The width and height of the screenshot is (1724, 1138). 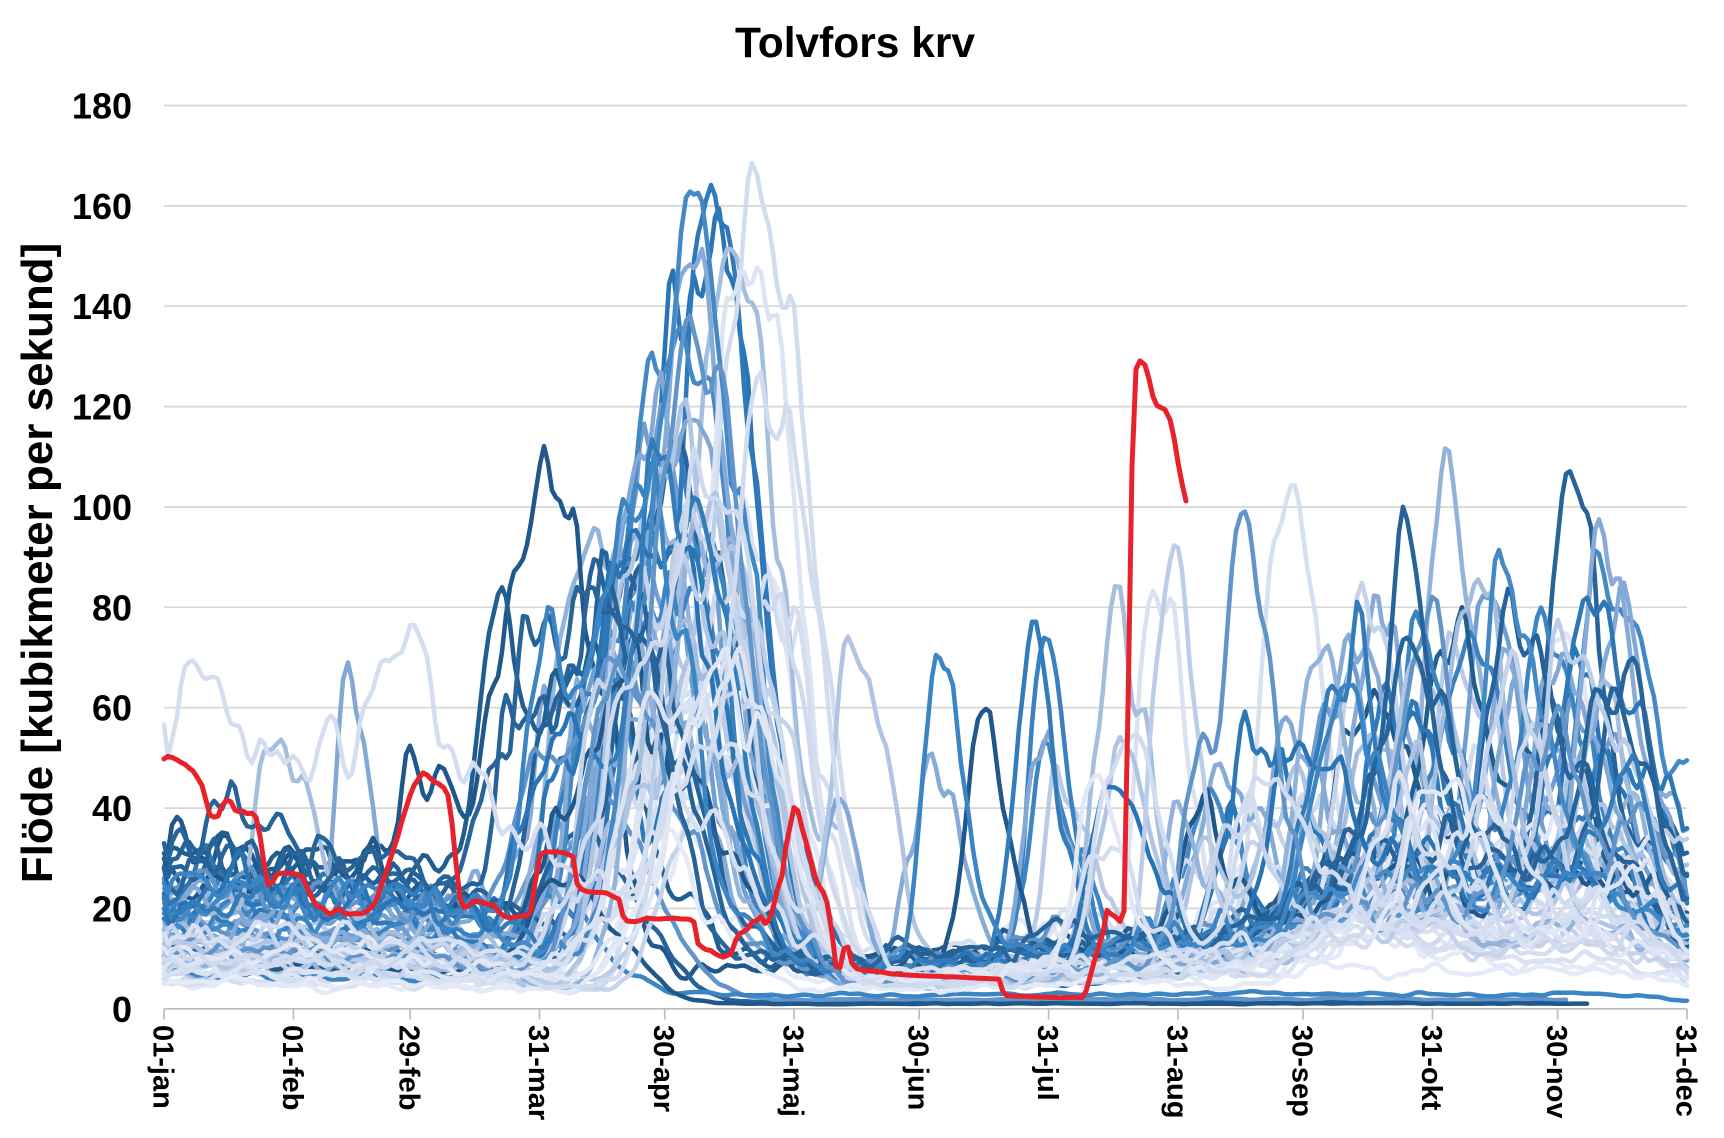 I want to click on svg-text: 100, so click(x=102, y=507).